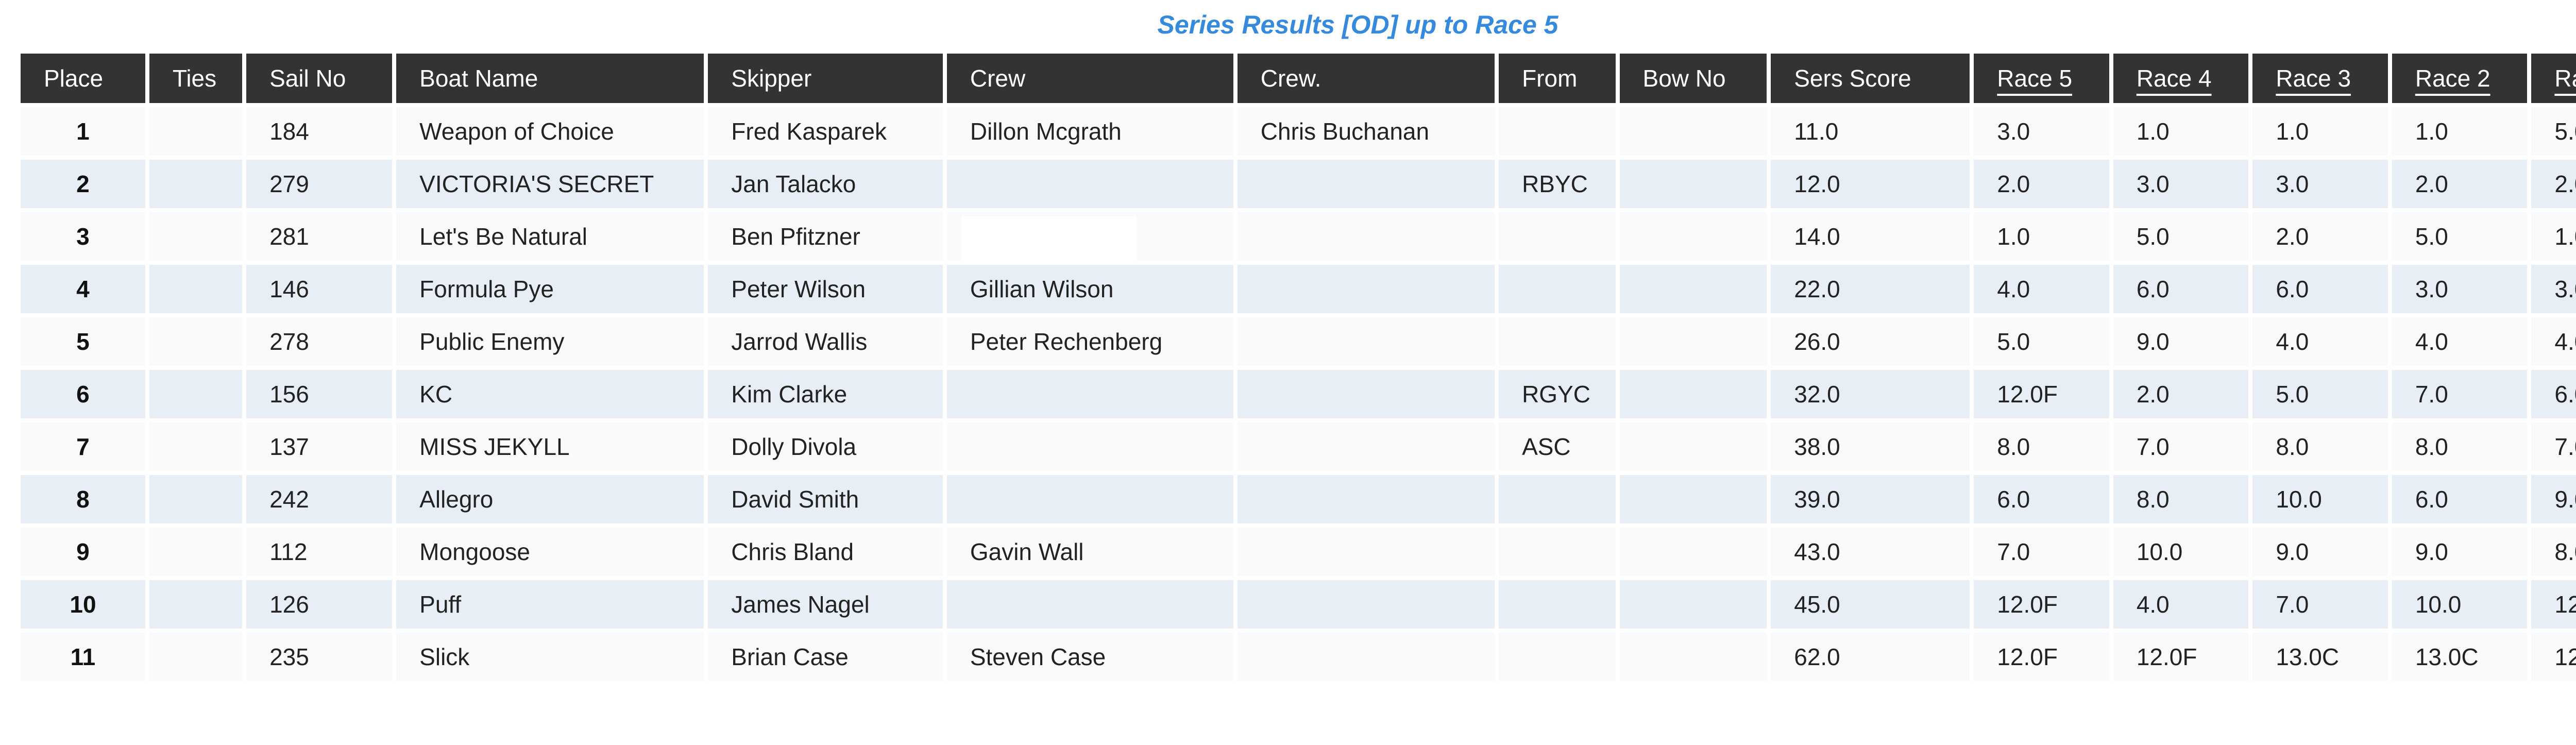 The width and height of the screenshot is (2576, 745). What do you see at coordinates (2035, 78) in the screenshot?
I see `race-link-race5: Race 5` at bounding box center [2035, 78].